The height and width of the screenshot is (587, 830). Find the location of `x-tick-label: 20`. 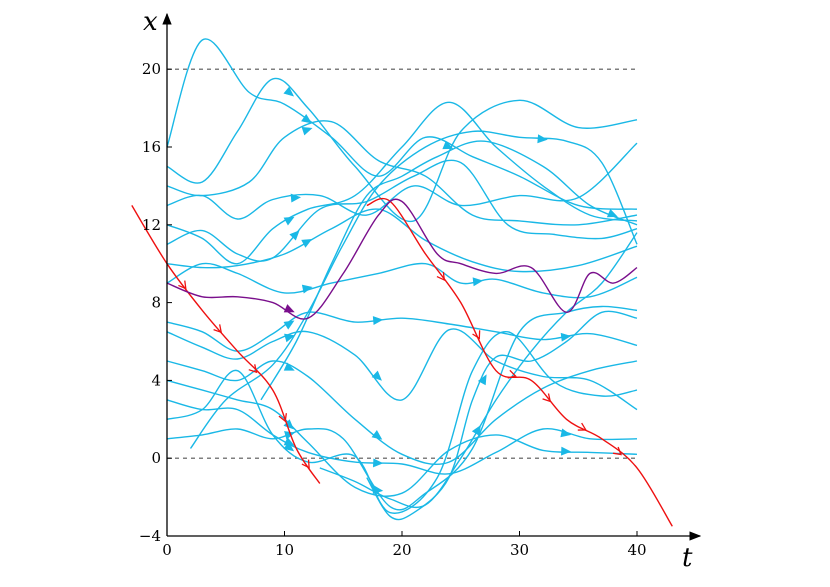

x-tick-label: 20 is located at coordinates (401, 550).